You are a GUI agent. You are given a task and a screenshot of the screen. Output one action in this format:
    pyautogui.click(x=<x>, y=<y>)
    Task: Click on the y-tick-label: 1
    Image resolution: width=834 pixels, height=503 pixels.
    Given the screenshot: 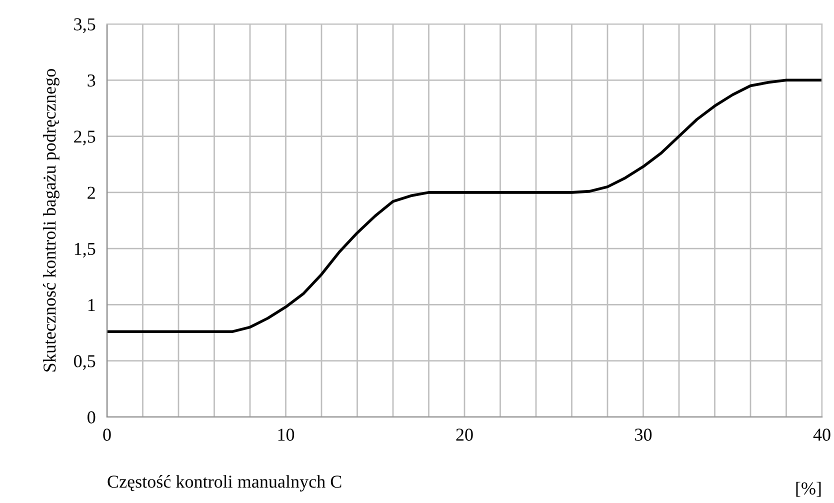 What is the action you would take?
    pyautogui.click(x=91, y=305)
    